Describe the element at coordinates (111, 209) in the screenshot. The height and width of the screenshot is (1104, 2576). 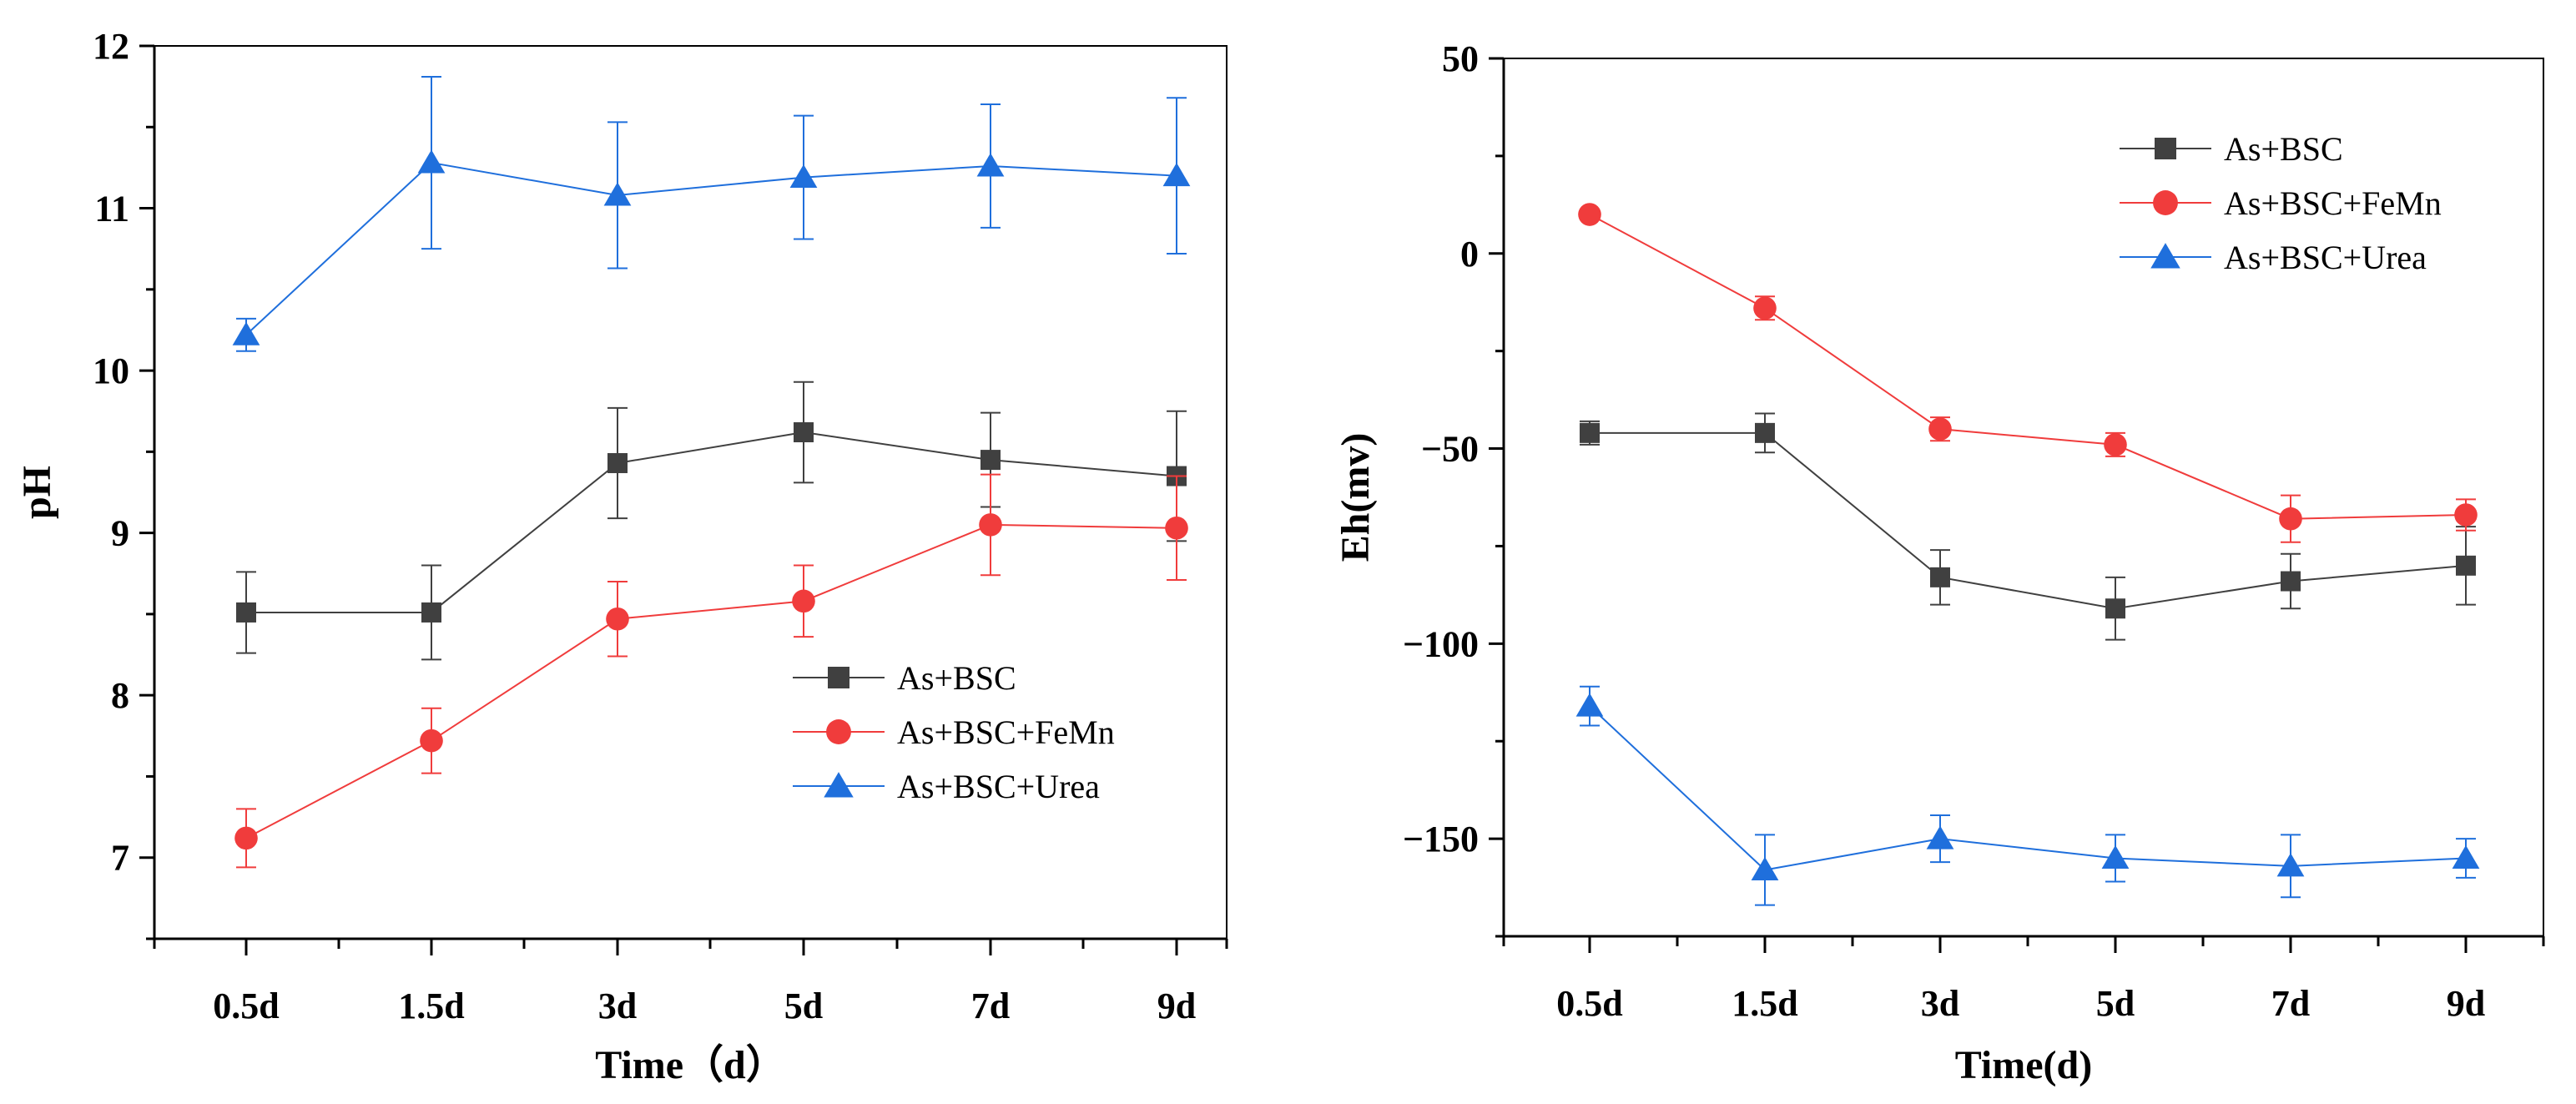
I see `y-tick-label: 11` at that location.